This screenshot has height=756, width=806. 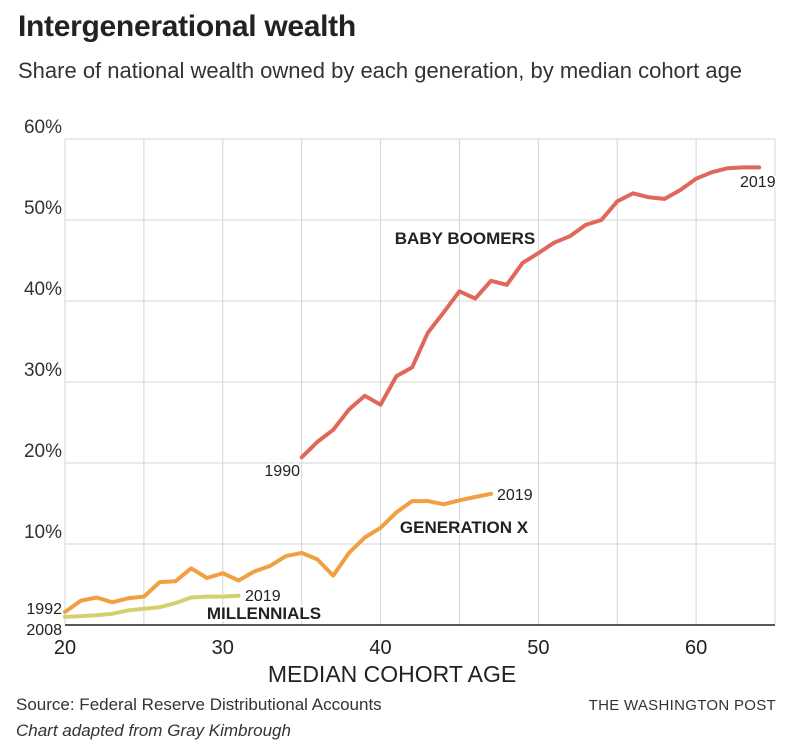 I want to click on y-tick-label: 20%, so click(x=43, y=451).